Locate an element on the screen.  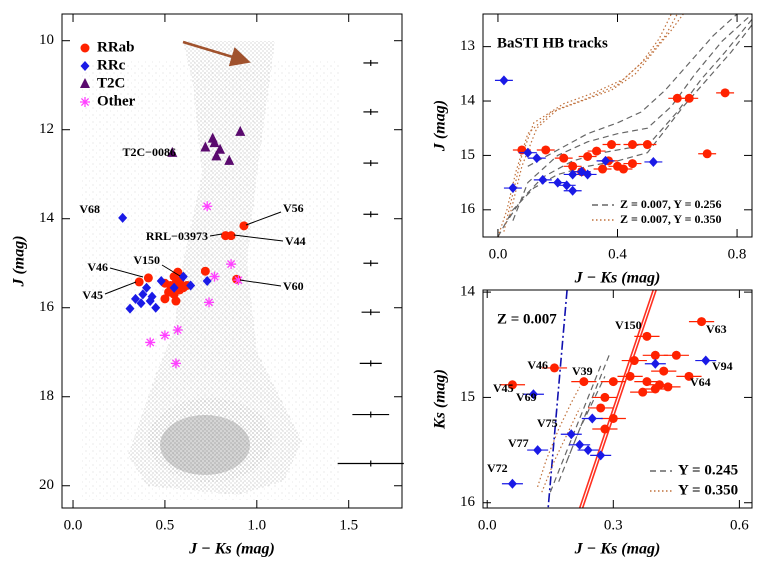
star-label: V60 is located at coordinates (293, 286).